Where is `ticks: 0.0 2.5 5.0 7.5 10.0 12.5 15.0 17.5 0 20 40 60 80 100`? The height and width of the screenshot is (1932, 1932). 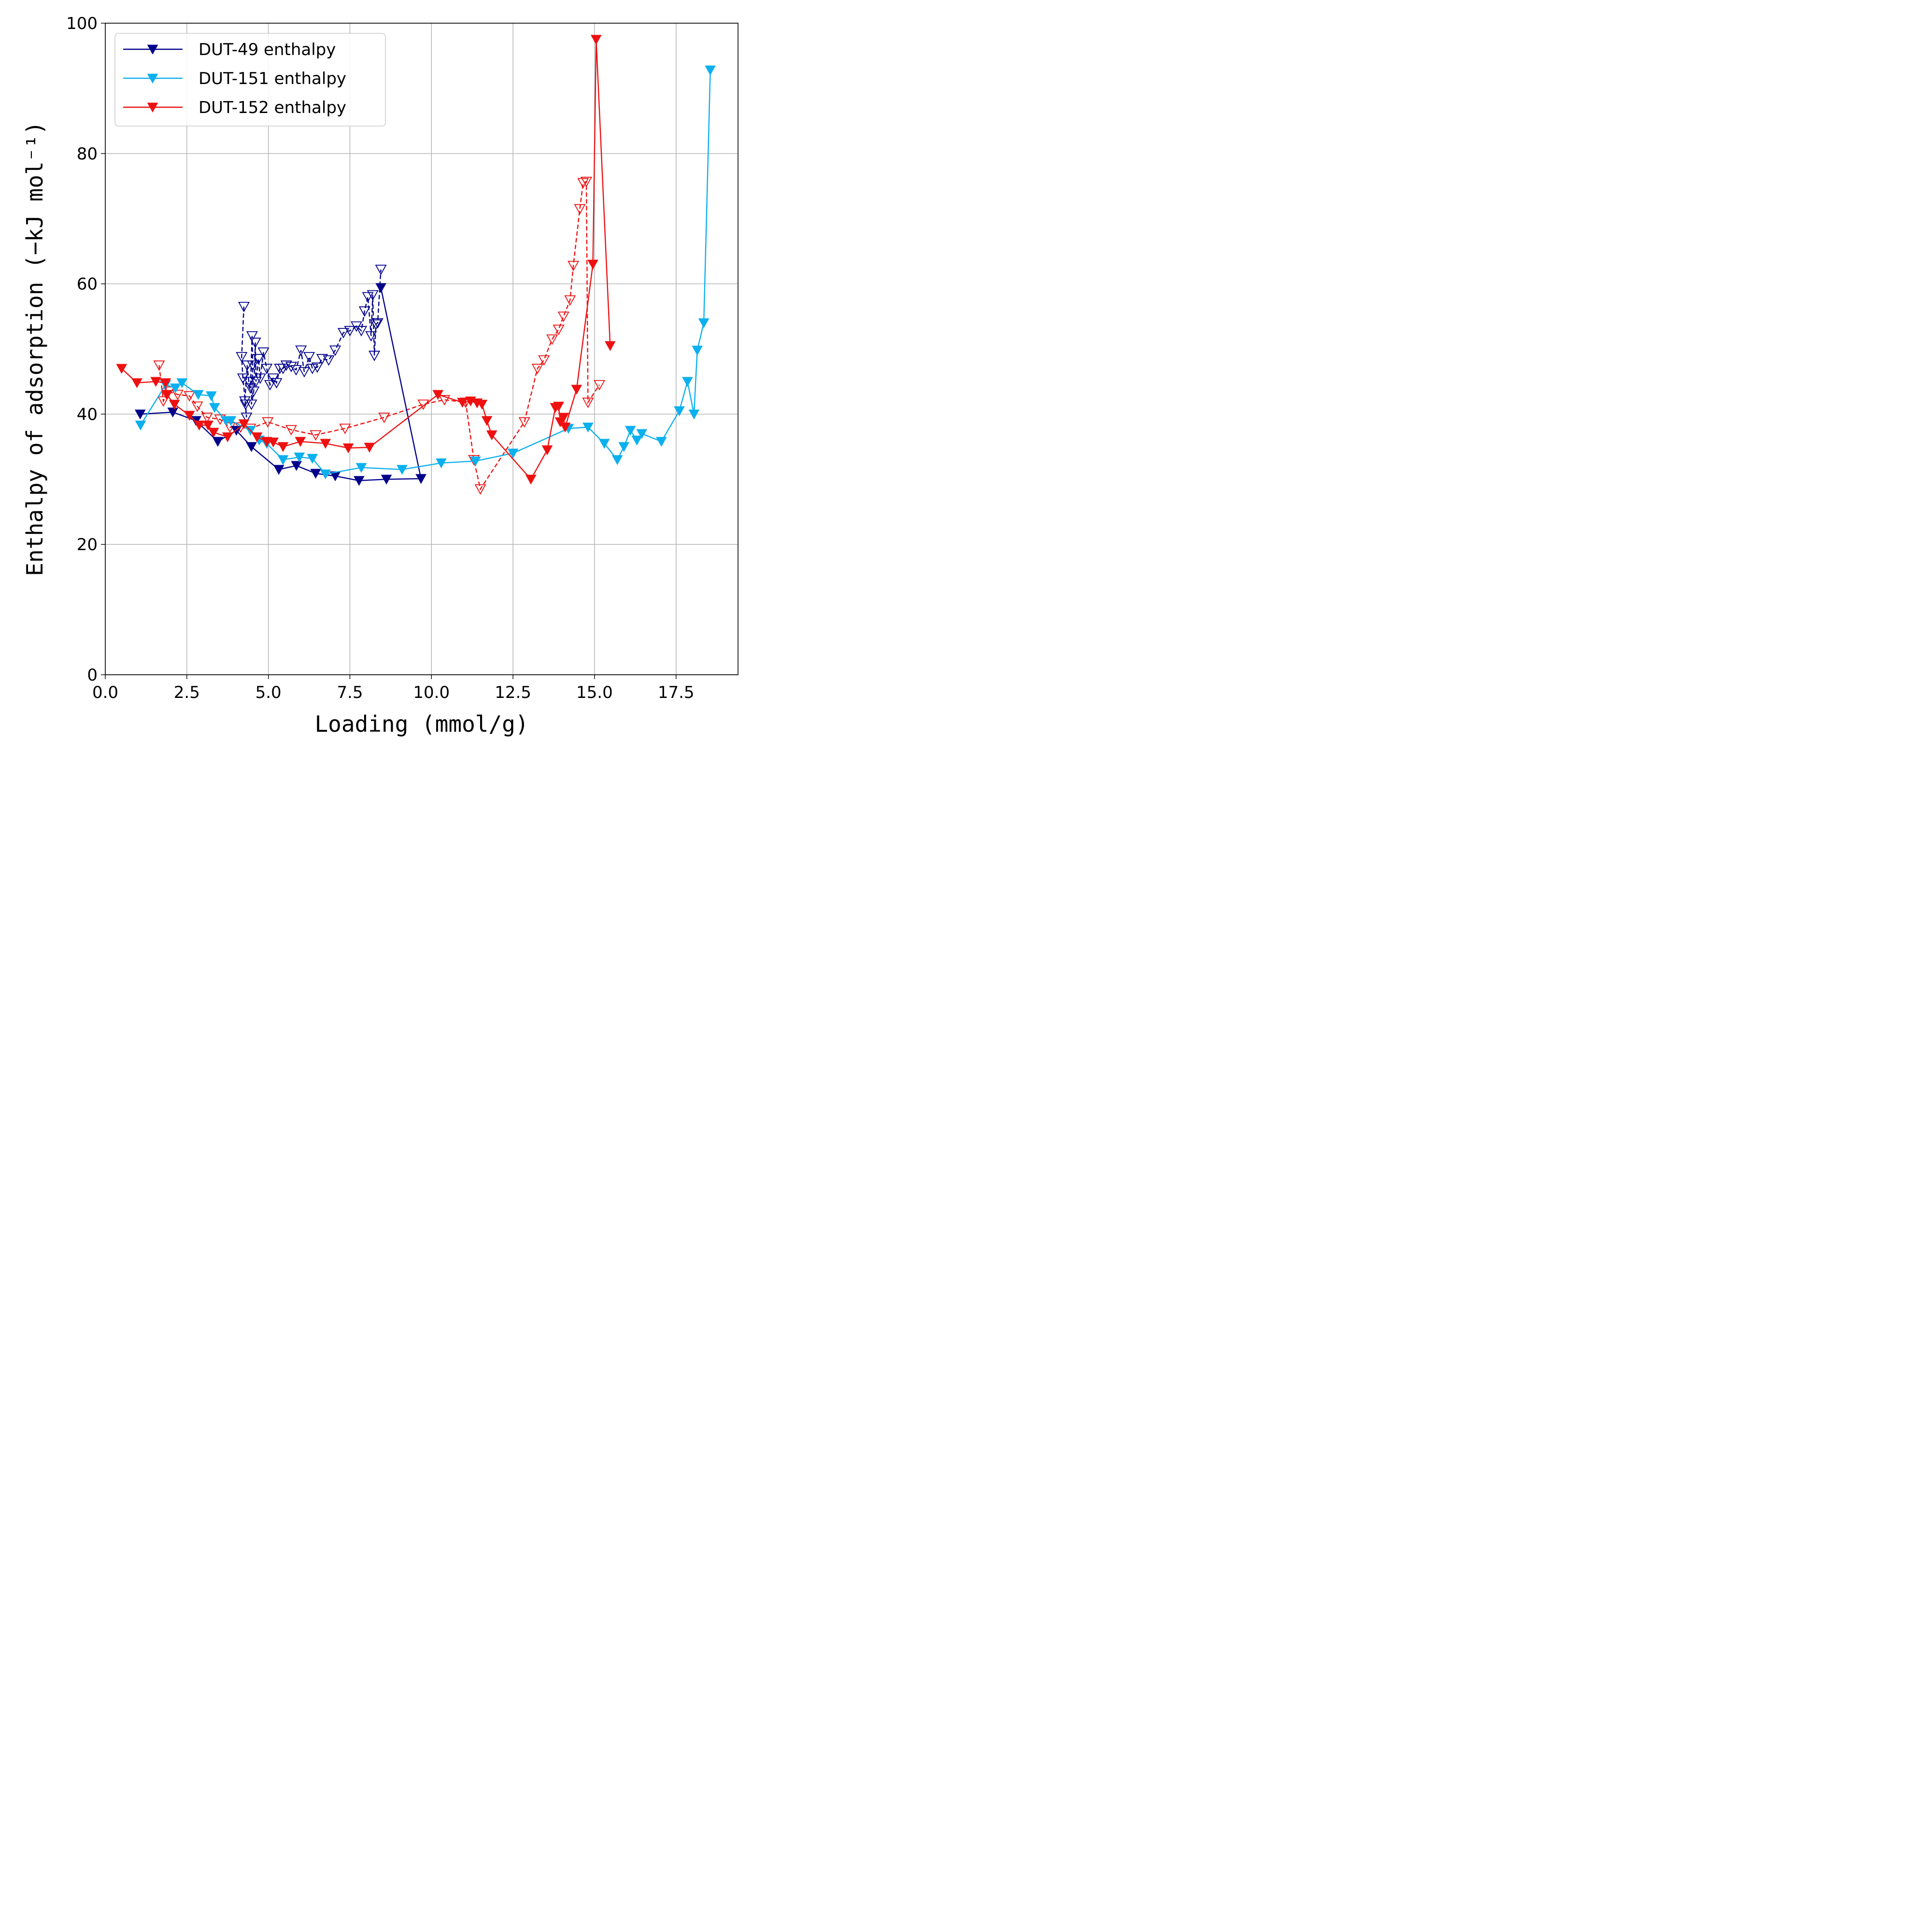
ticks: 0.0 2.5 5.0 7.5 10.0 12.5 15.0 17.5 0 20 40 60 80 100 is located at coordinates (380, 358).